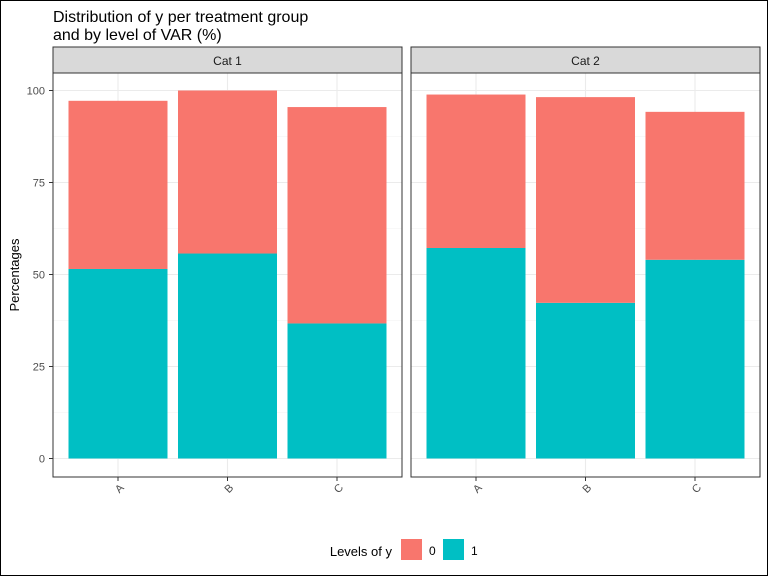  What do you see at coordinates (42, 460) in the screenshot?
I see `y-tick-label: 0` at bounding box center [42, 460].